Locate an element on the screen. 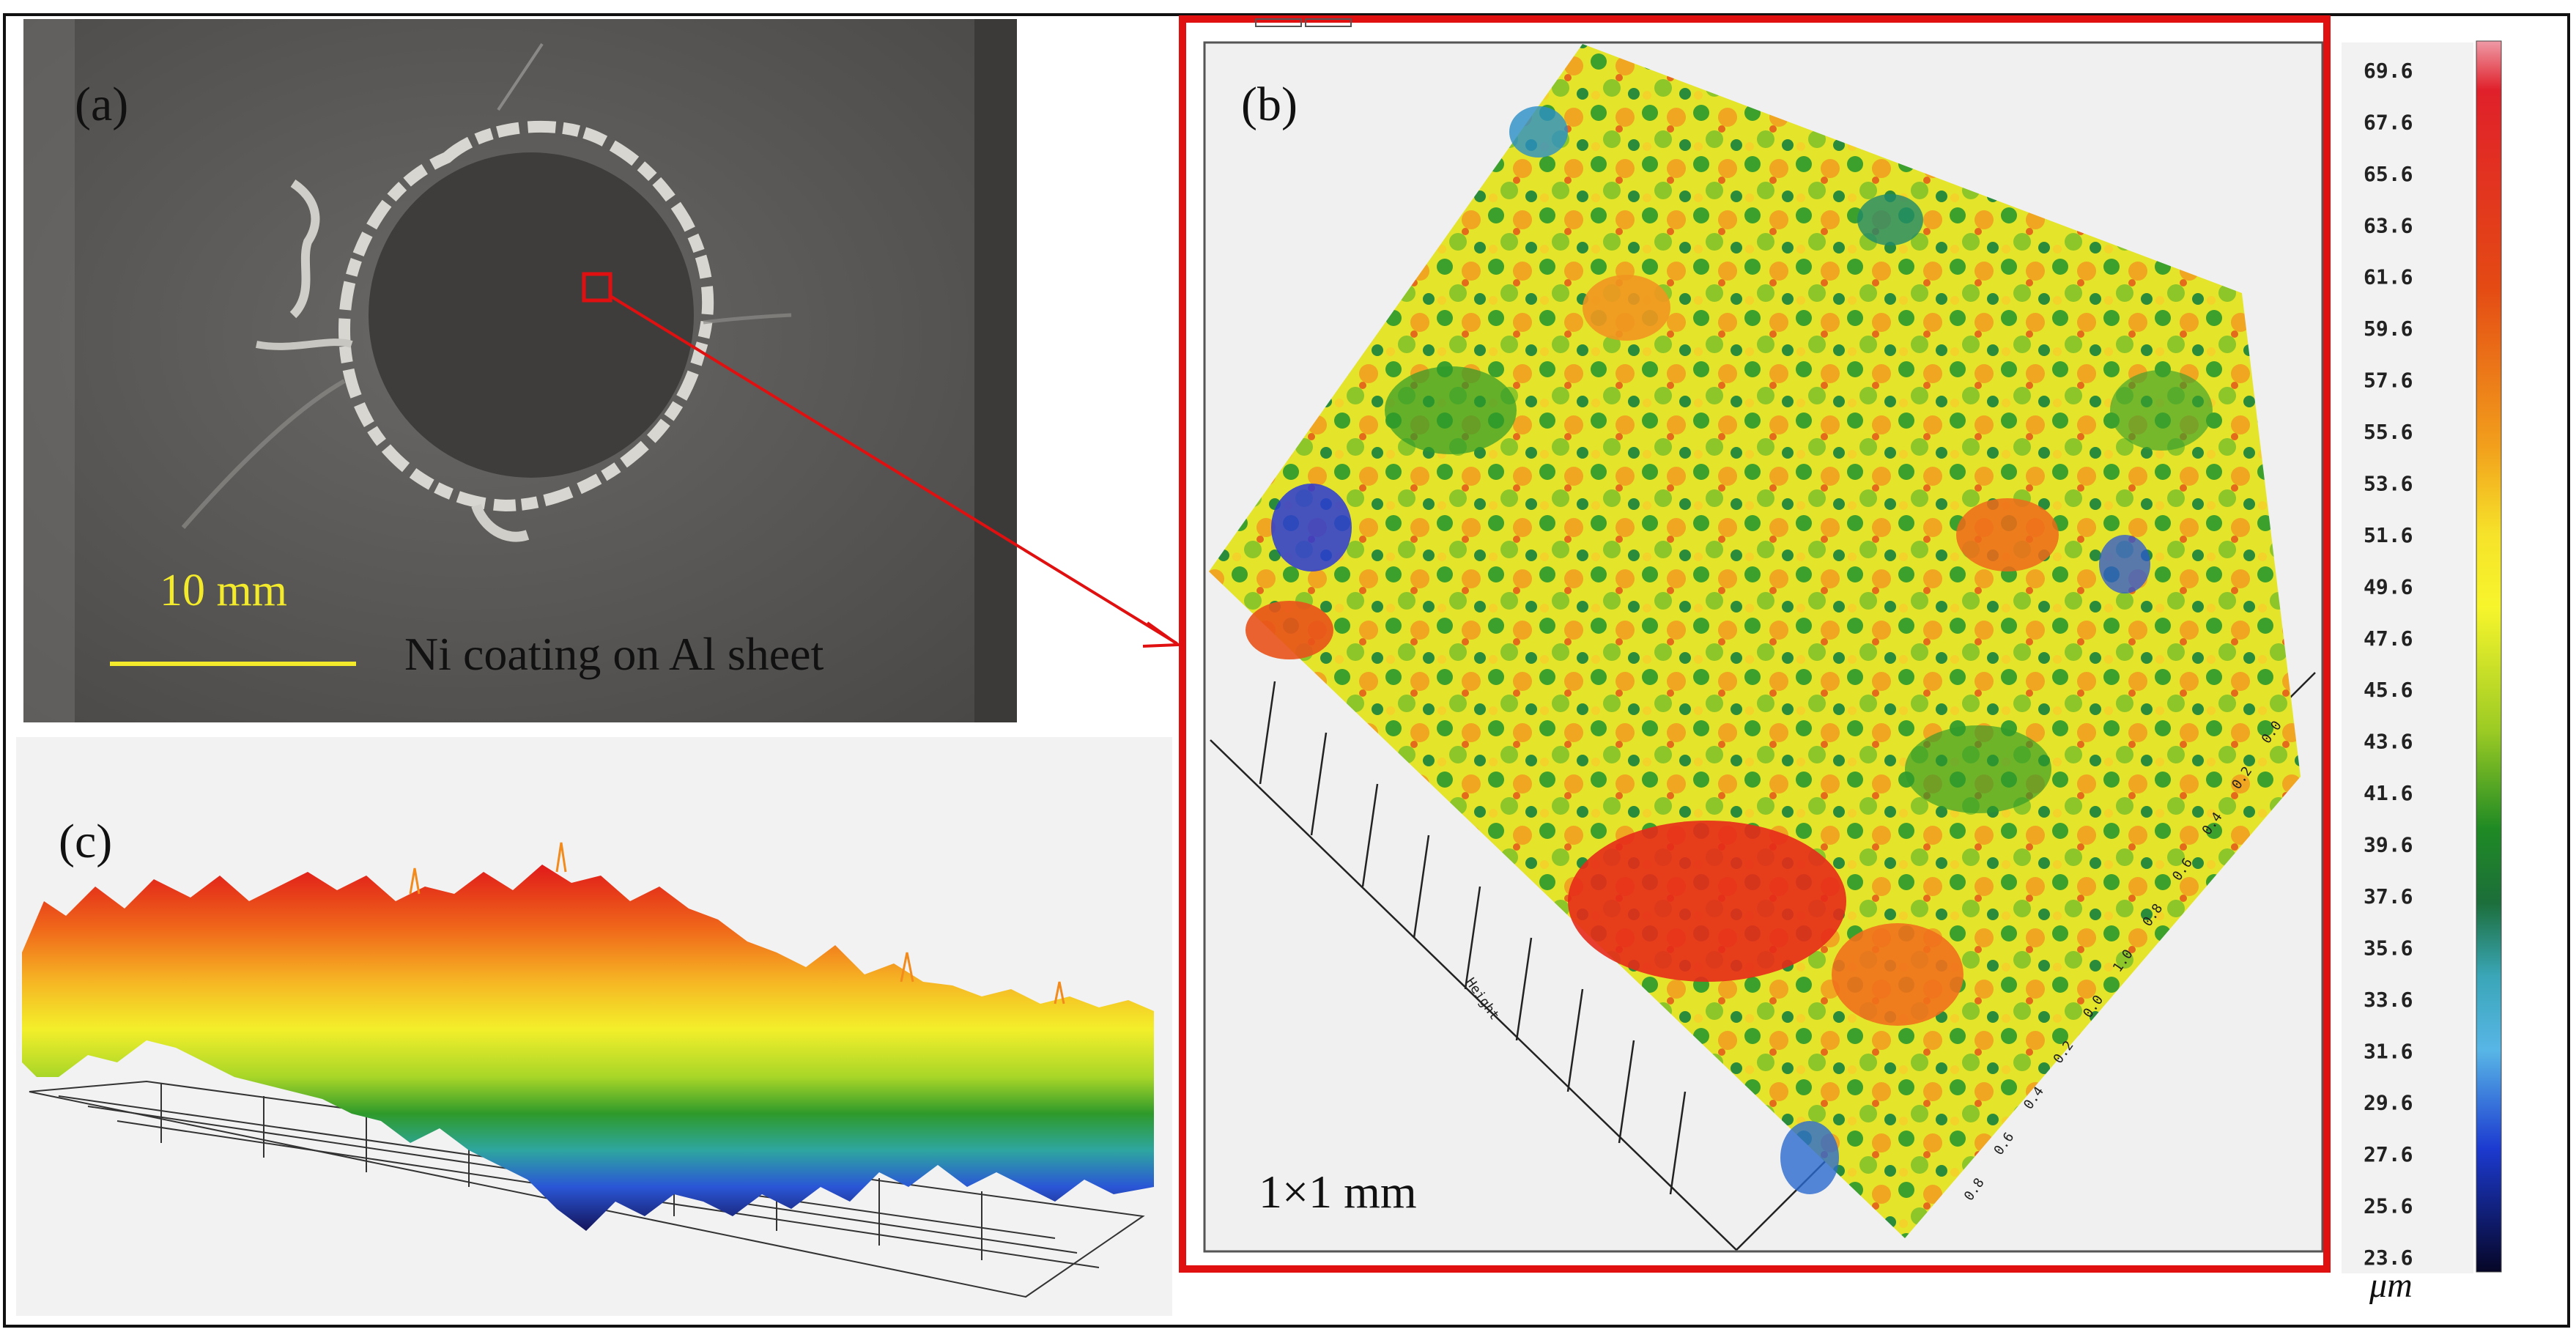 This screenshot has height=1332, width=2576. coating-ring is located at coordinates (526, 316).